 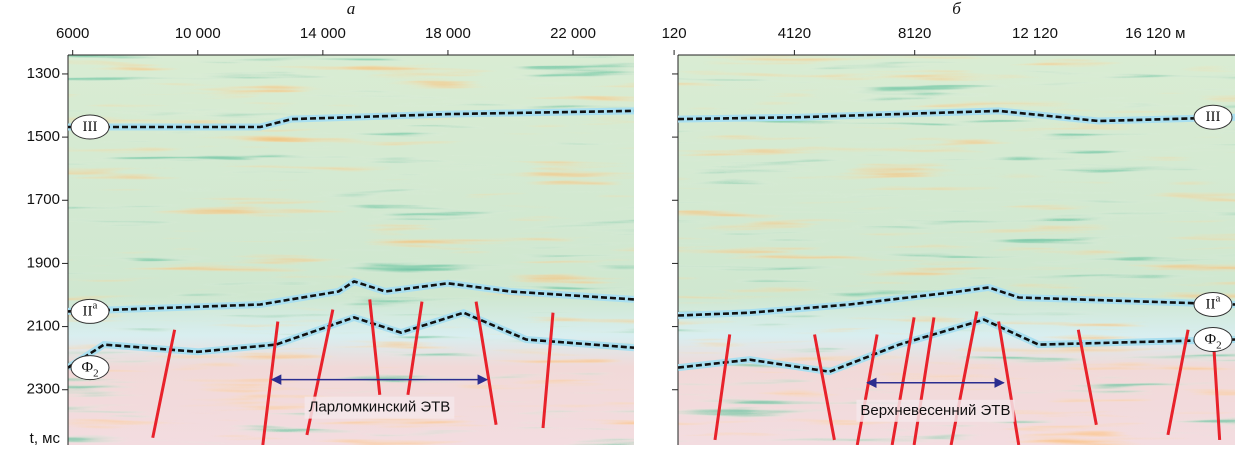 What do you see at coordinates (956, 9) in the screenshot?
I see `panel-title: б` at bounding box center [956, 9].